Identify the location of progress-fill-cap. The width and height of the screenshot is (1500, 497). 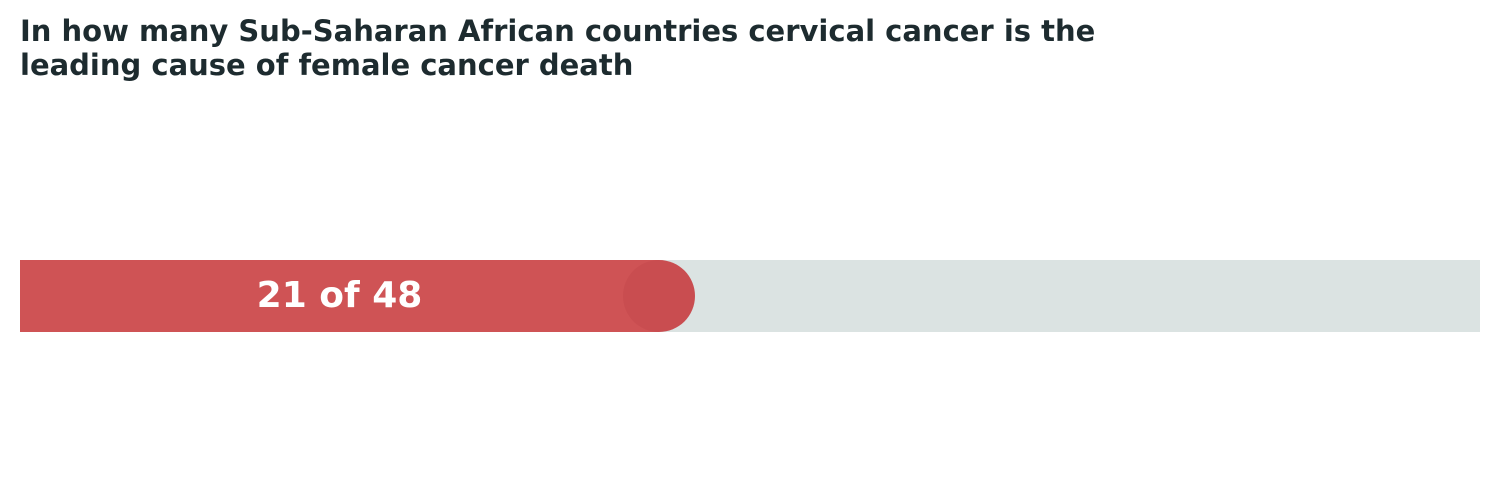
(659, 296).